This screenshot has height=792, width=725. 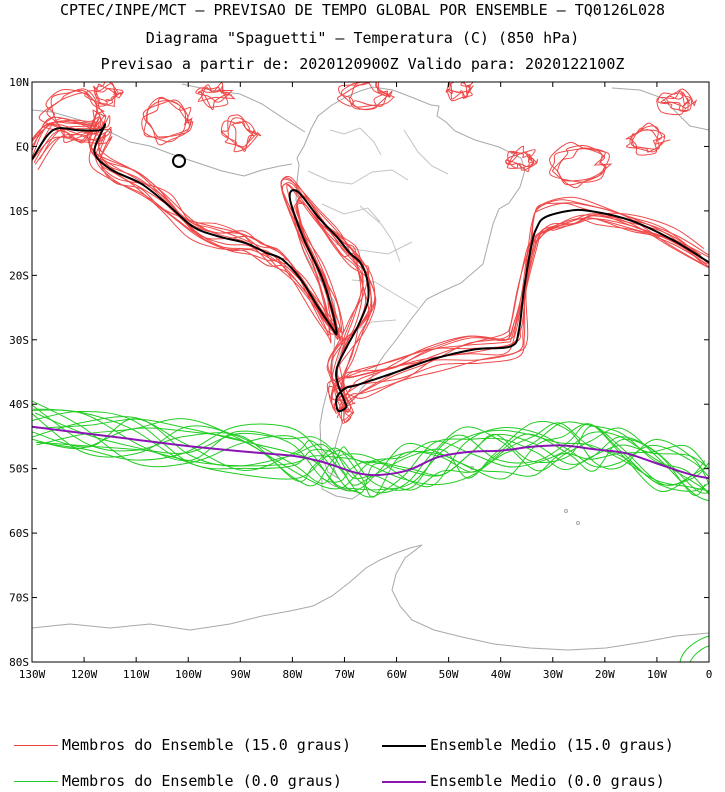 I want to click on legend-swatch-red-thin, so click(x=36, y=745).